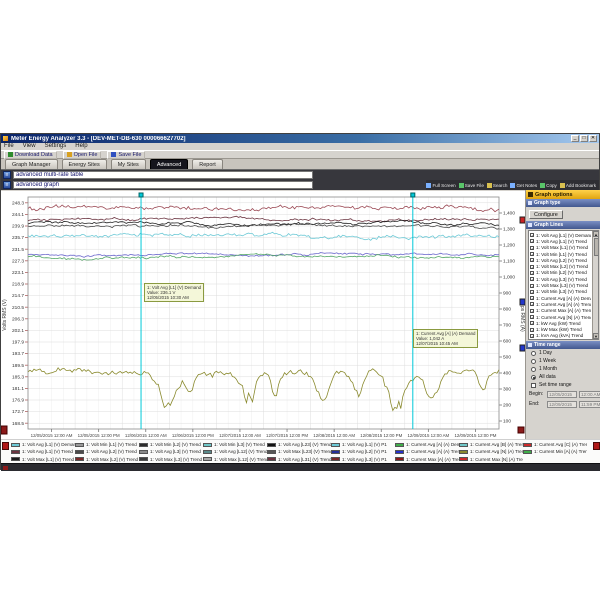 The width and height of the screenshot is (600, 600). I want to click on scroll-thumb, so click(595, 247).